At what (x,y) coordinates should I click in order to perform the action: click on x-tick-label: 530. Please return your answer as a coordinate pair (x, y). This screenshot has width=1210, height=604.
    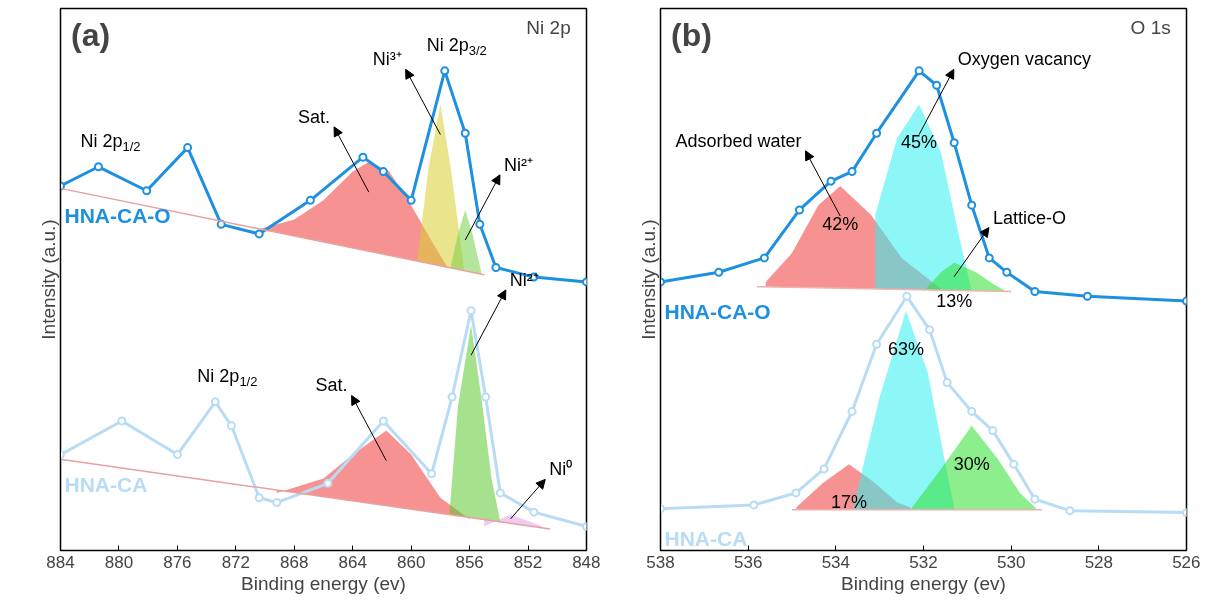
    Looking at the image, I should click on (1011, 562).